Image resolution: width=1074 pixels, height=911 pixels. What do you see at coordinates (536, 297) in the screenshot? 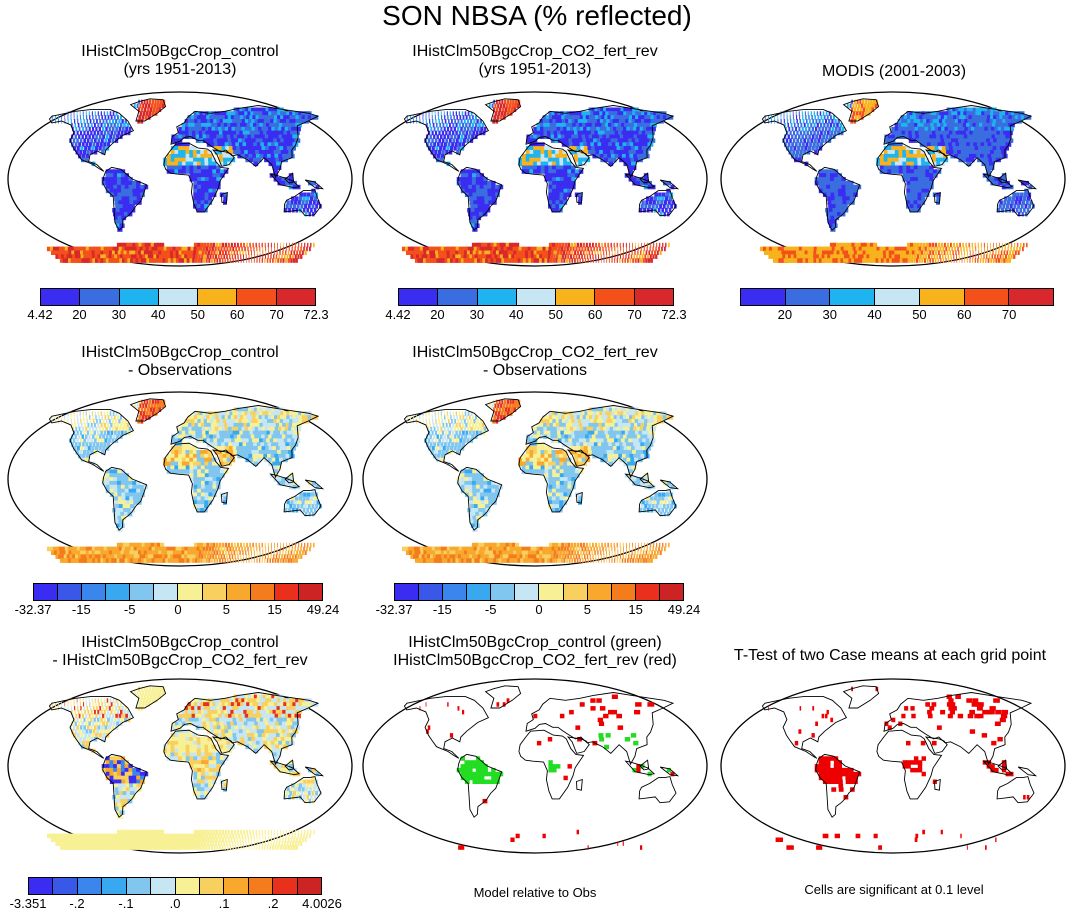
I see `colorbar-co2-fert-rev` at bounding box center [536, 297].